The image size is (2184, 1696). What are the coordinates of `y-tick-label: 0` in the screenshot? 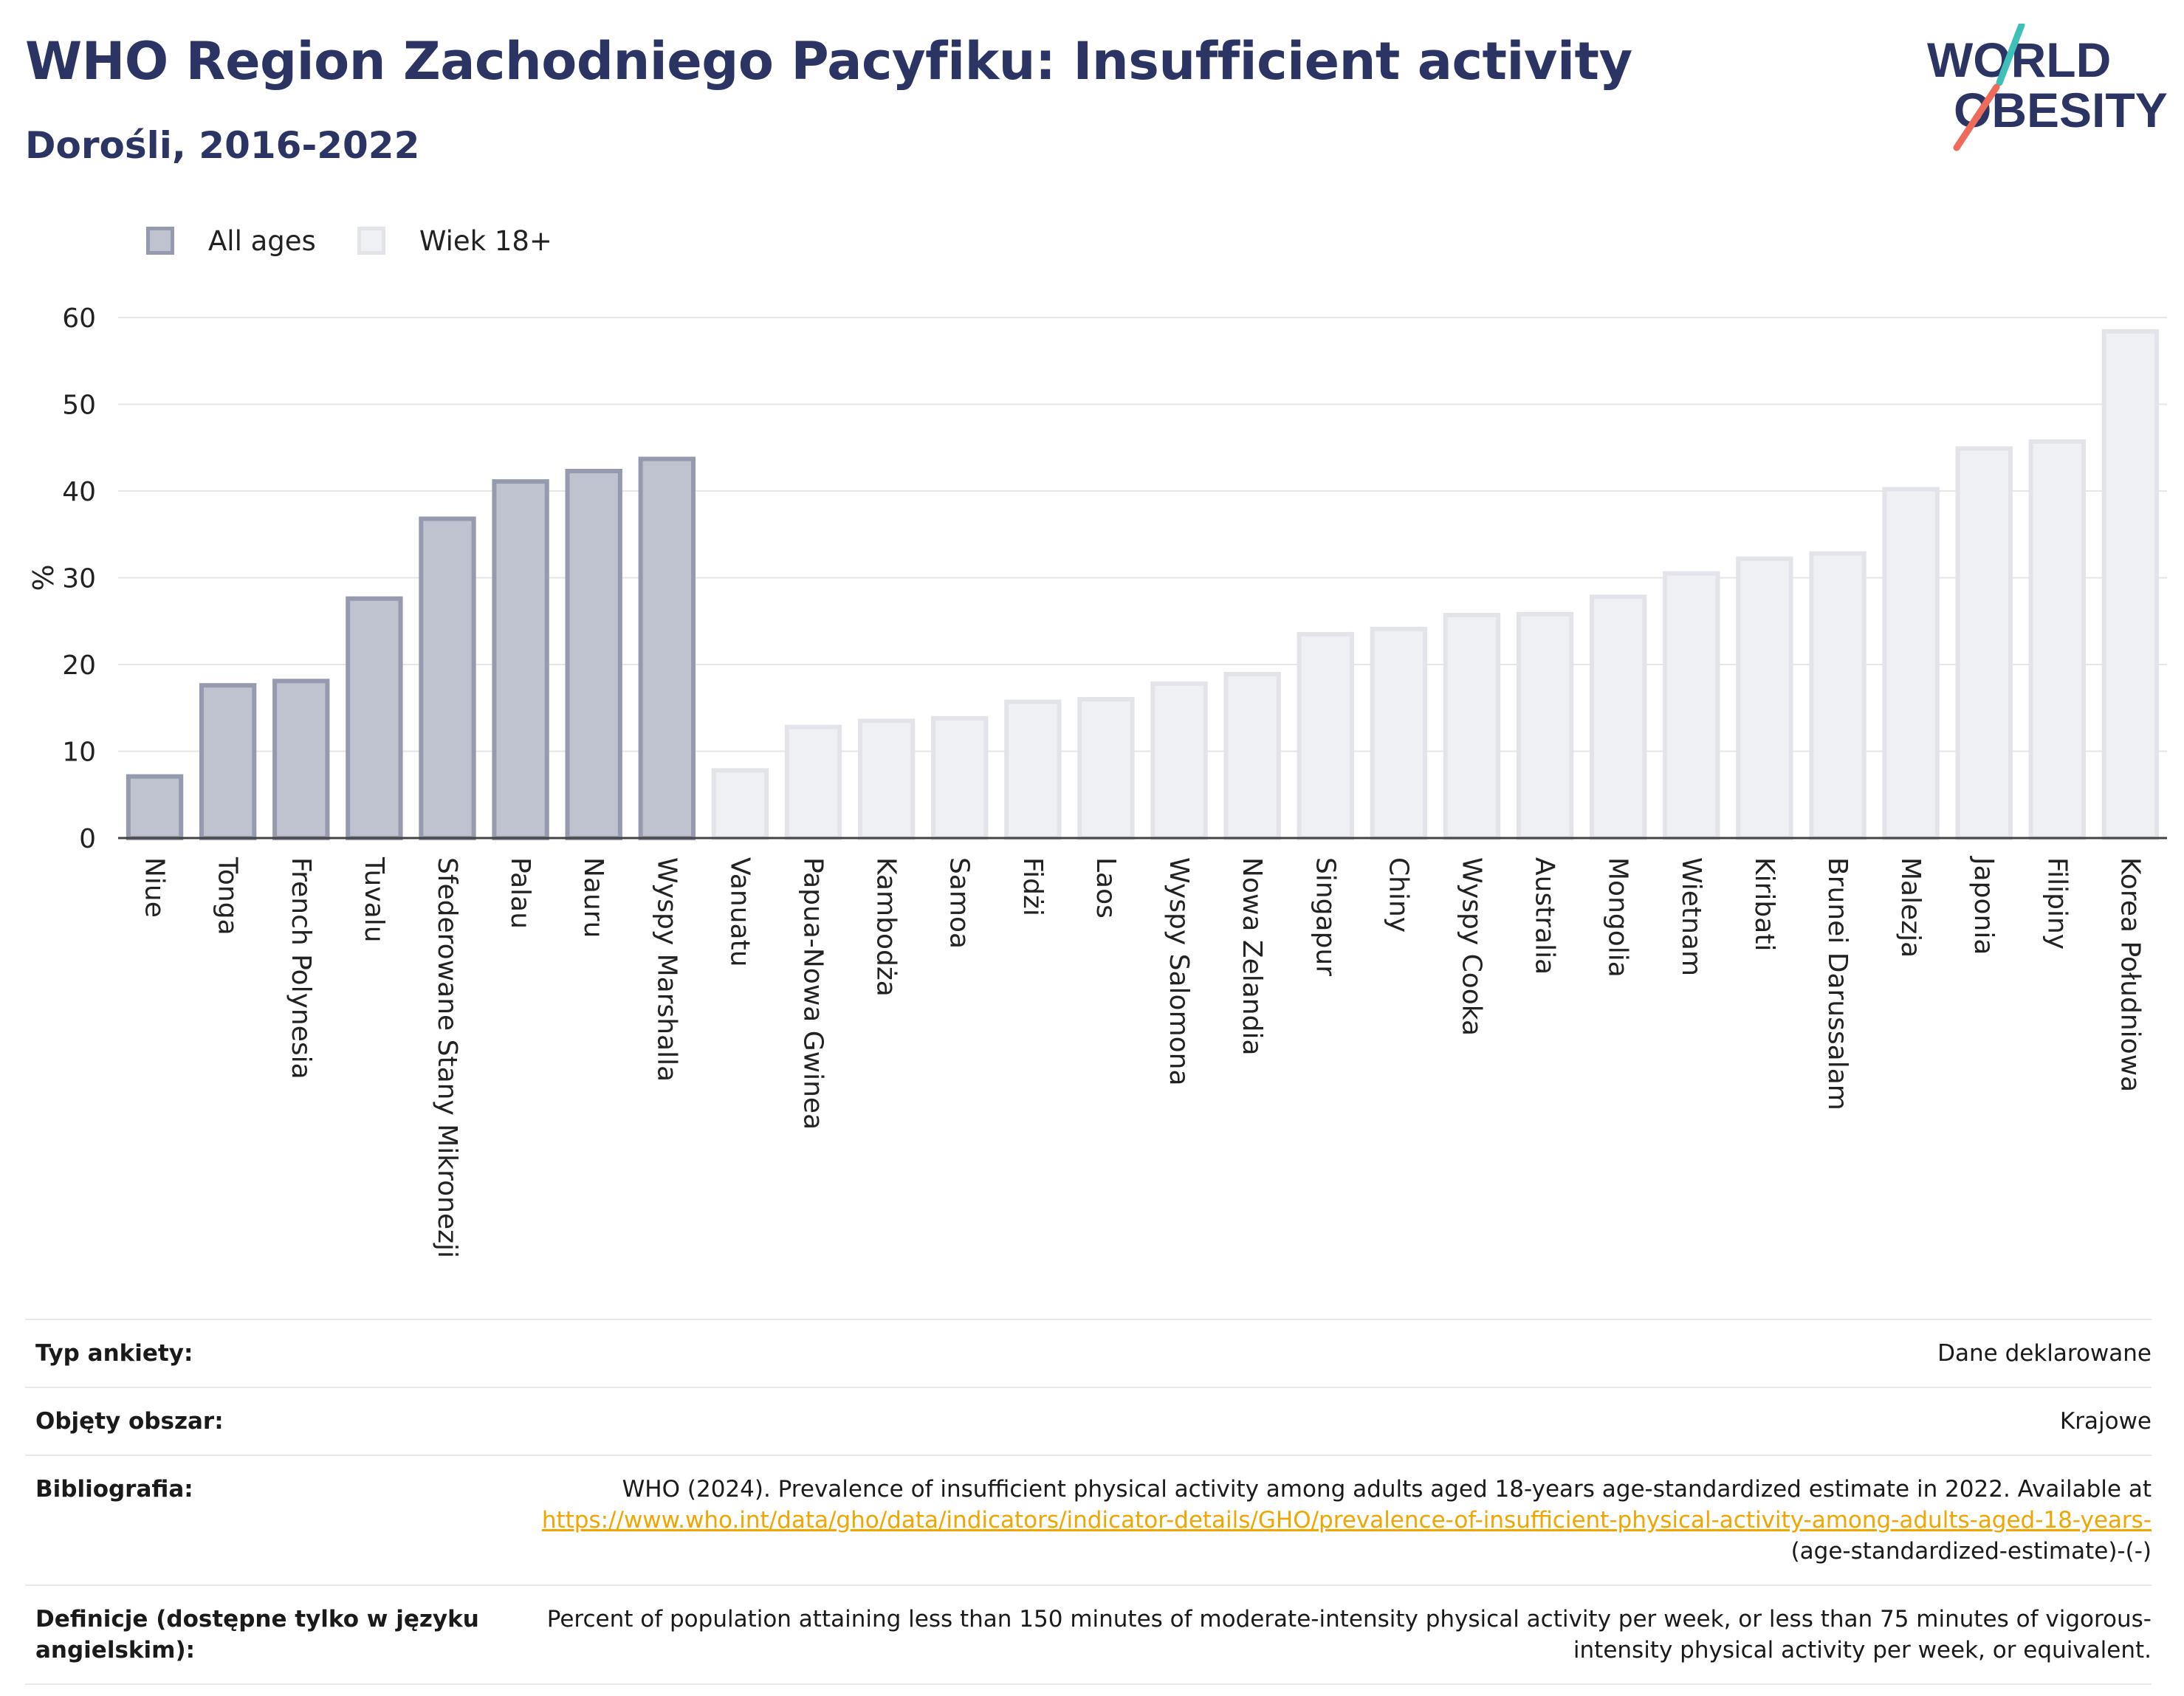 It's located at (87, 839).